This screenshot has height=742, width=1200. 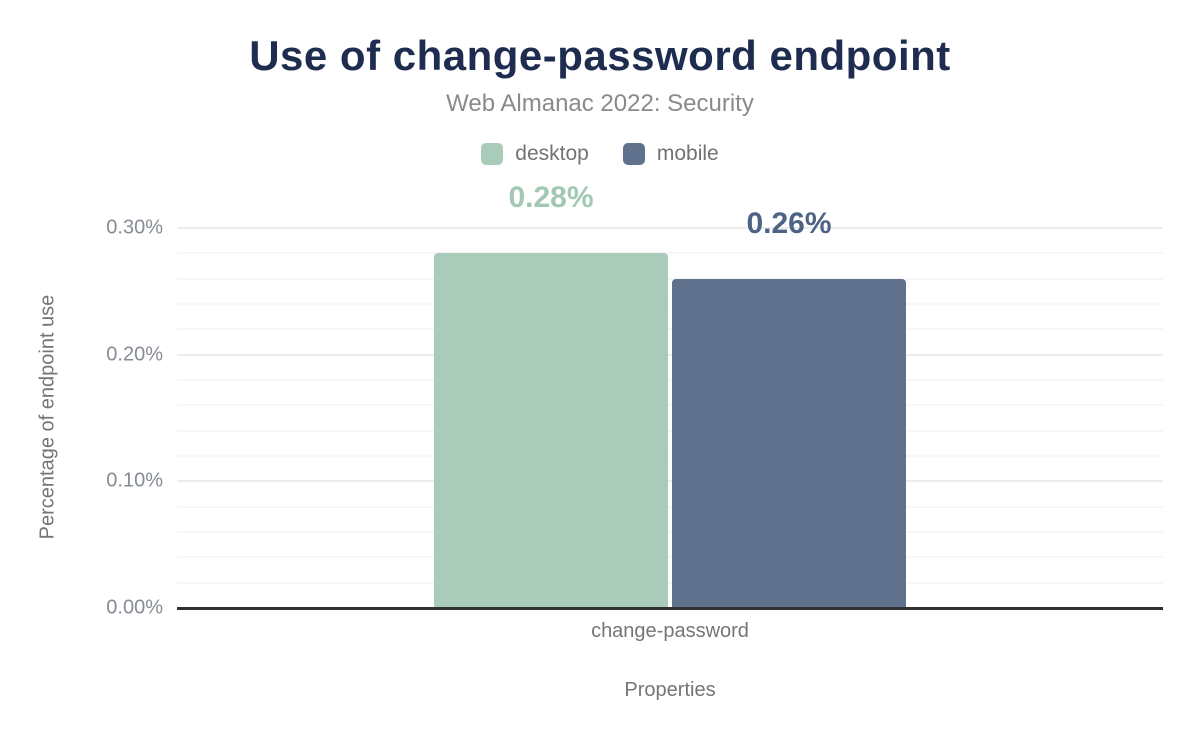 I want to click on chart-subtitle: Web Almanac 2022: Security, so click(x=600, y=103).